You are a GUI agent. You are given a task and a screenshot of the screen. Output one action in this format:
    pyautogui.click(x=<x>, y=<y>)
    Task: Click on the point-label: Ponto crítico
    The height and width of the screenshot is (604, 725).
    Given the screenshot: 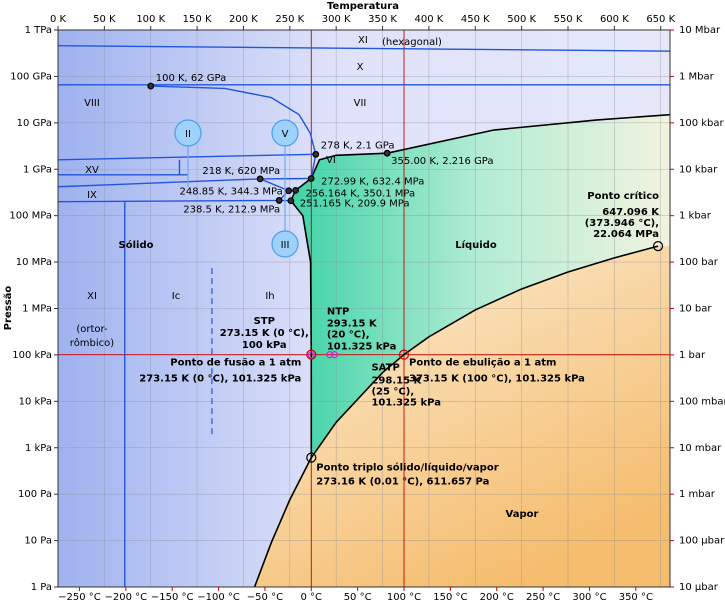 What is the action you would take?
    pyautogui.click(x=623, y=196)
    